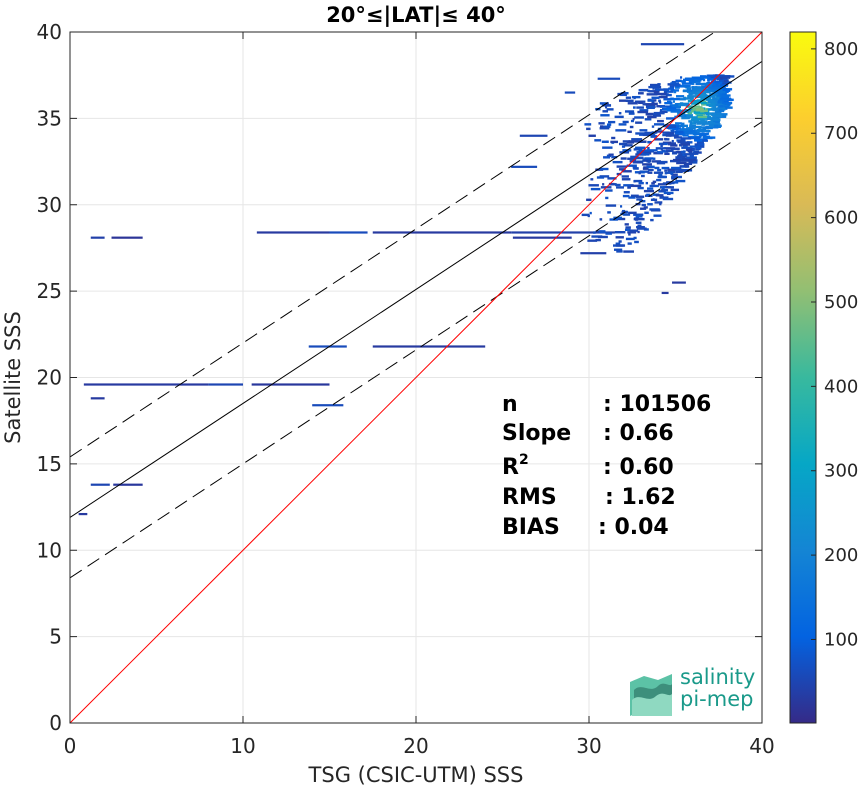 The image size is (865, 793). Describe the element at coordinates (515, 466) in the screenshot. I see `stat-label-r2: R2` at that location.